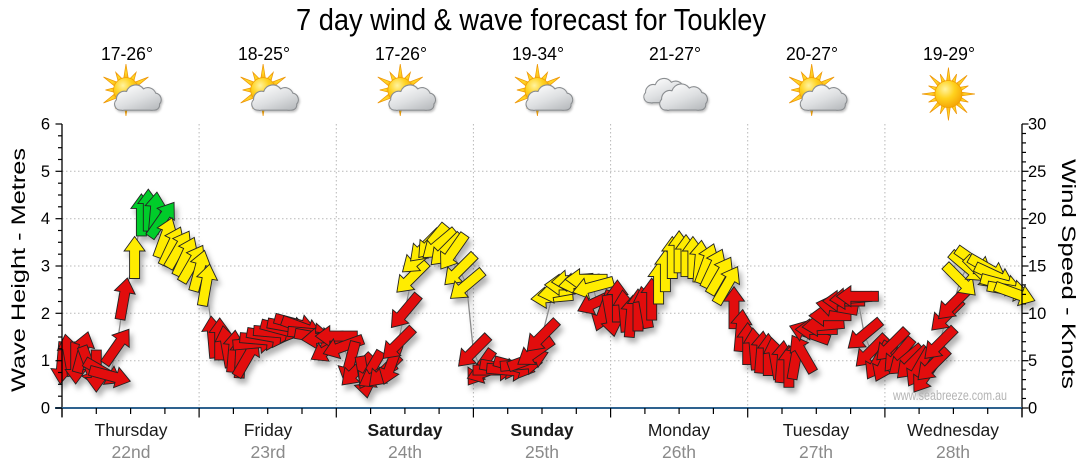  Describe the element at coordinates (679, 430) in the screenshot. I see `svg-text: Monday` at that location.